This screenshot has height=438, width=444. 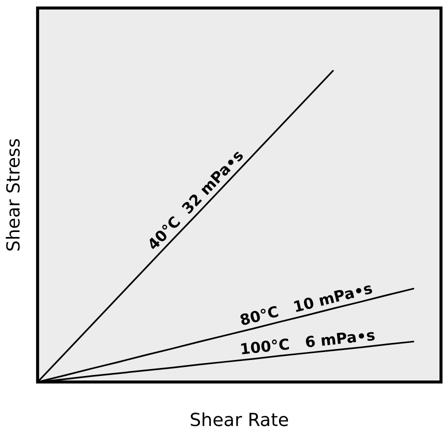 I want to click on x-axis-title: Shear Rate, so click(x=239, y=420).